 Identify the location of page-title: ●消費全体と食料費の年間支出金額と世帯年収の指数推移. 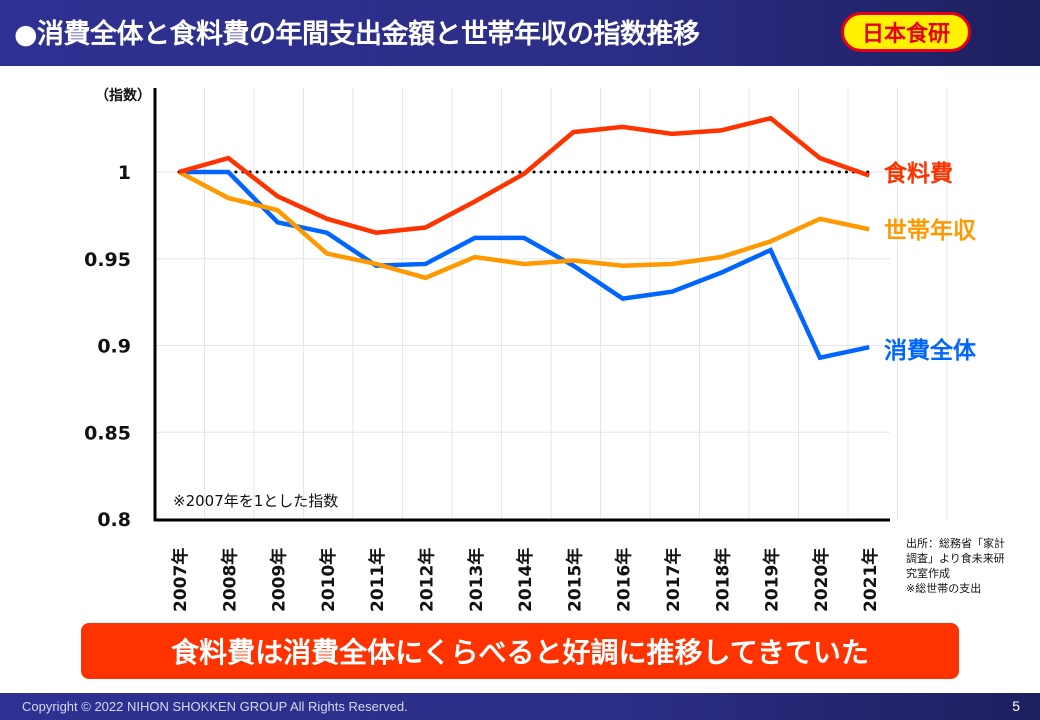
(357, 34).